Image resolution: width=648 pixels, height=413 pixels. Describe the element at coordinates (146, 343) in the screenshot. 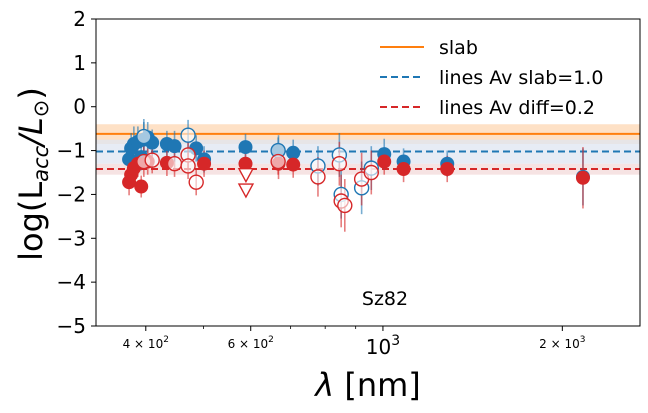

I see `x-tick-label-0: 4 × 10²` at that location.